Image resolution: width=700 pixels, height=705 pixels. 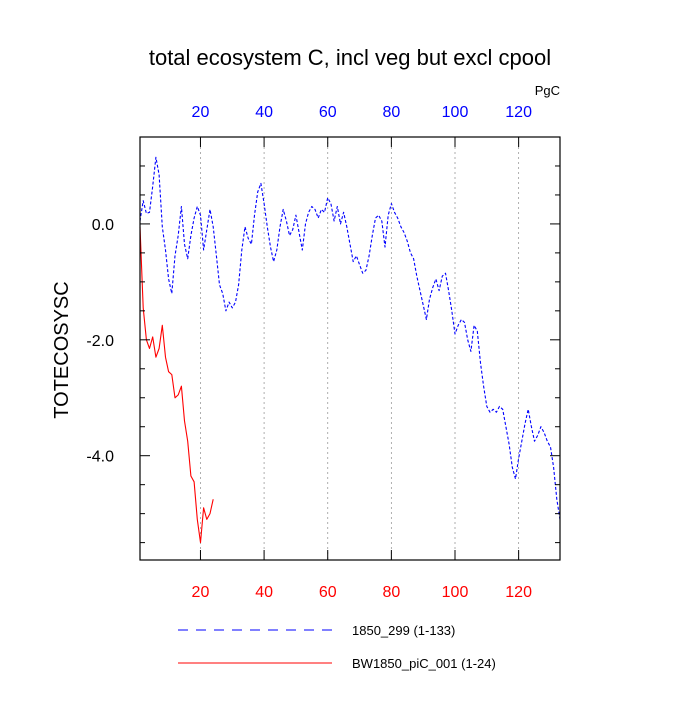 I want to click on x-tick-label-bottom: 100, so click(x=455, y=592).